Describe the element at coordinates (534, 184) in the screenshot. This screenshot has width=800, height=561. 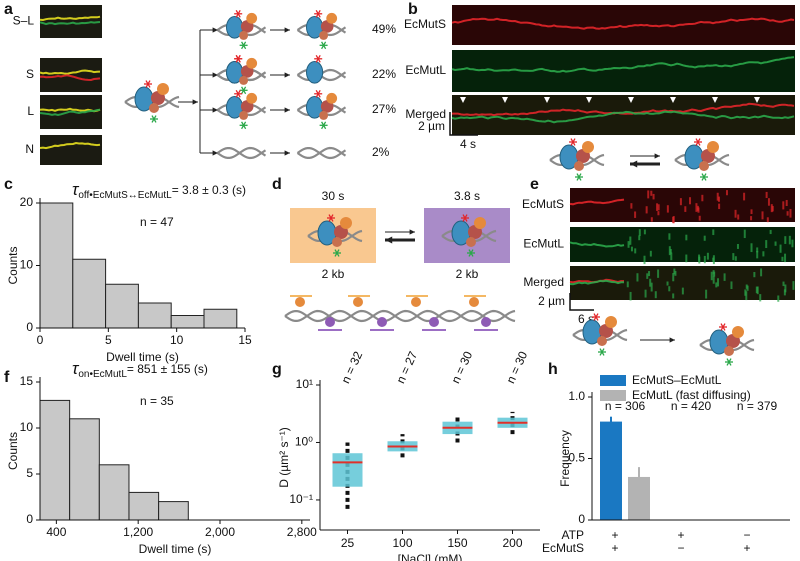
I see `panel-label: e` at that location.